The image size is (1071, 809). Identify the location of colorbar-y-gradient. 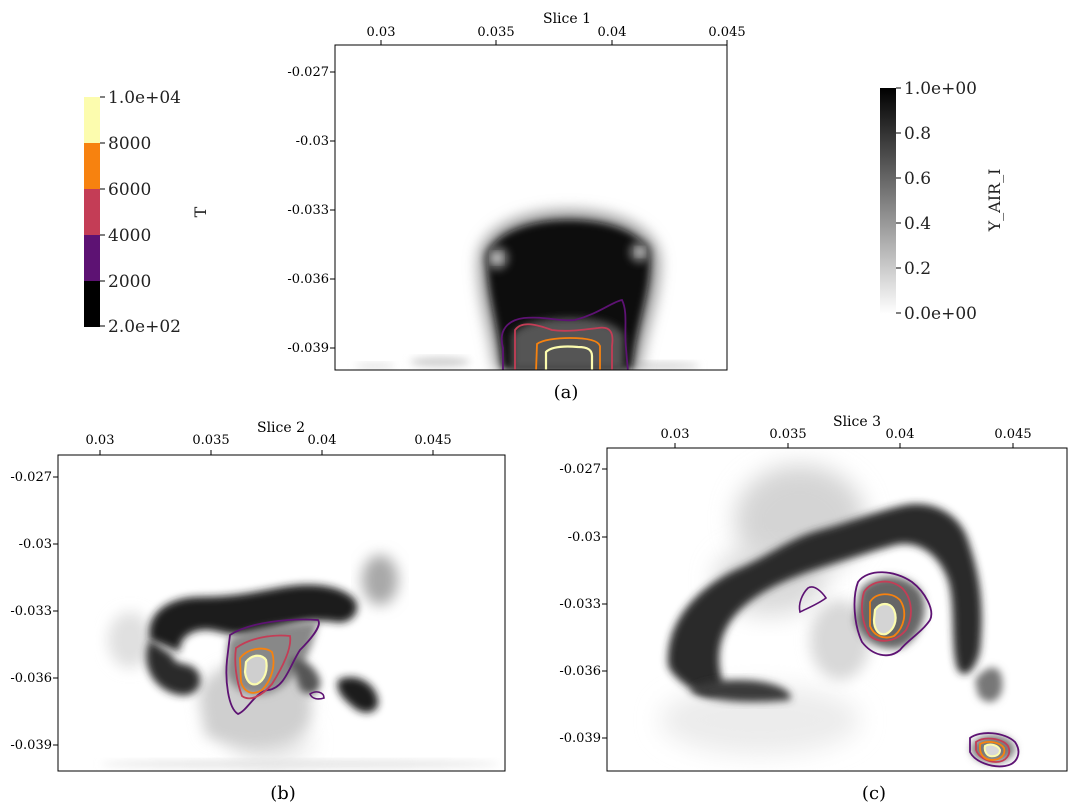
(888, 201).